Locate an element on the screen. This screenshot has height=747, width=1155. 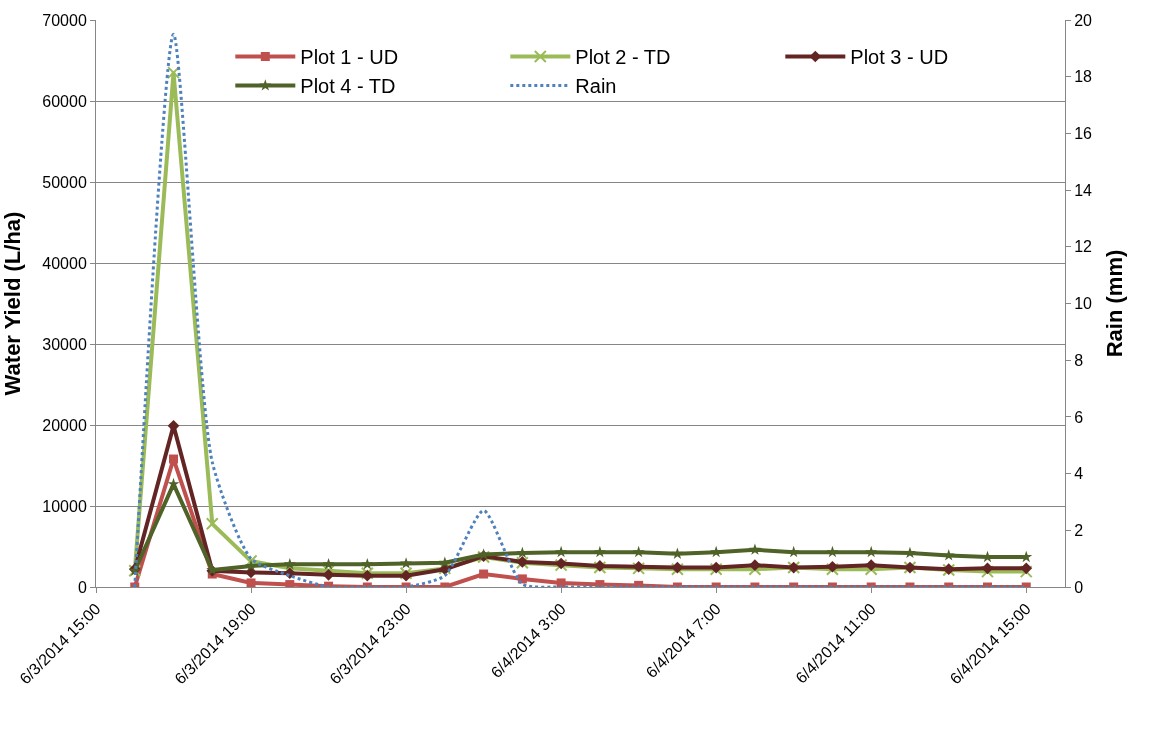
y2-tick-label: 8 is located at coordinates (1079, 360).